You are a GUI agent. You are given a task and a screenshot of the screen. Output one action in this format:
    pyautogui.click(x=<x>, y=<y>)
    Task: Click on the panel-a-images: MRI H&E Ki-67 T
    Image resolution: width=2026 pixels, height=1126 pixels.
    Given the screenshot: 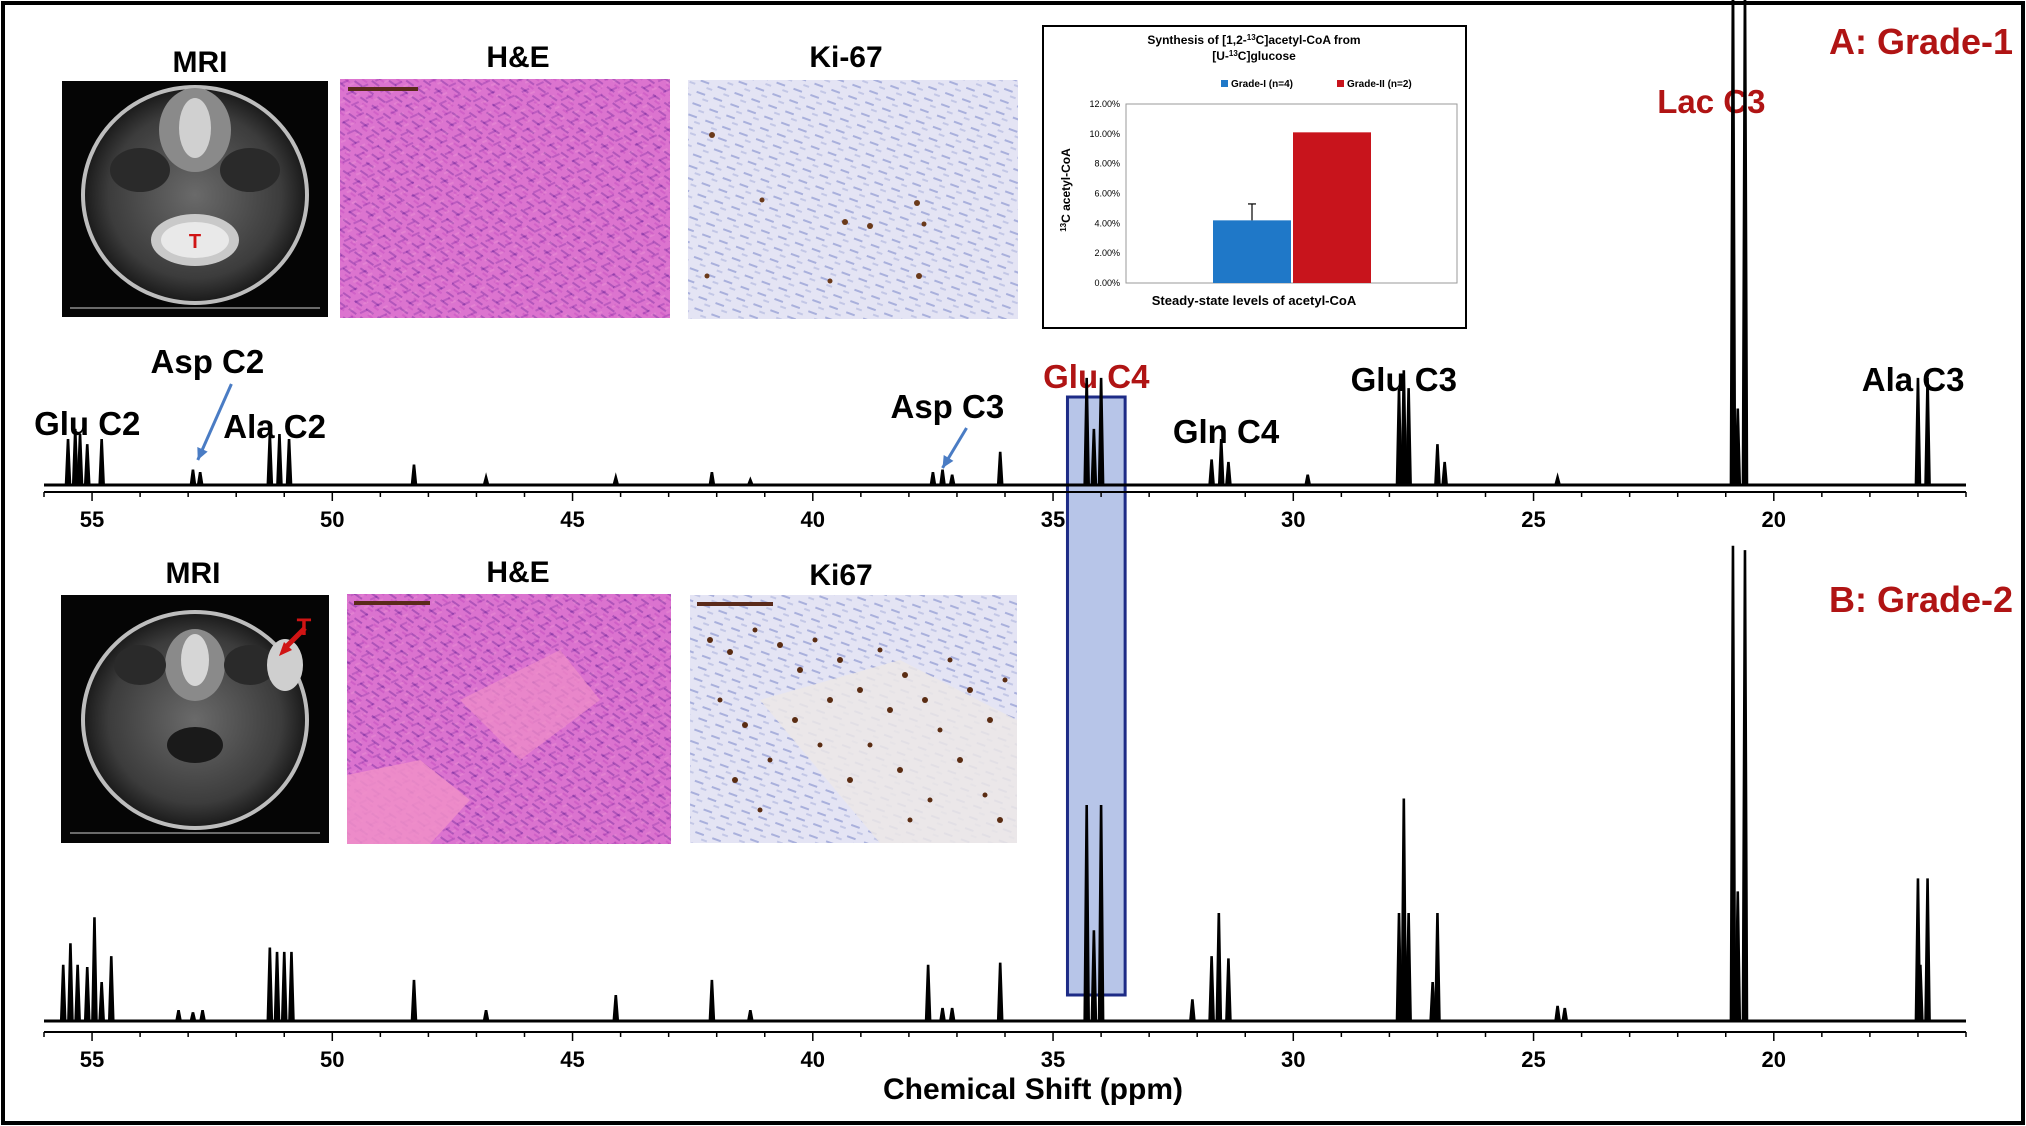 What is the action you would take?
    pyautogui.click(x=540, y=180)
    